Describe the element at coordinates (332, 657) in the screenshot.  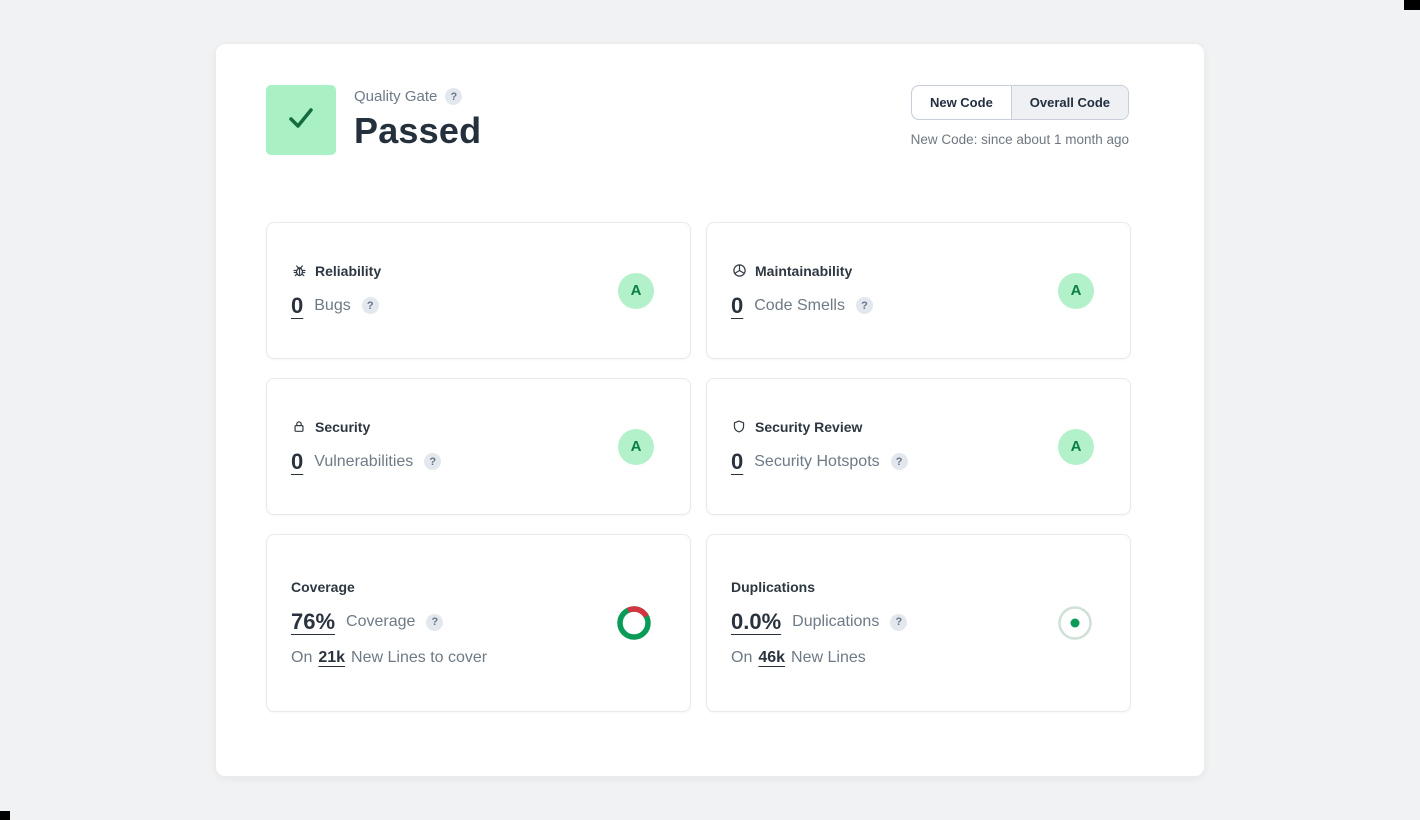
I see `new-lines-to-cover-link: 21k` at that location.